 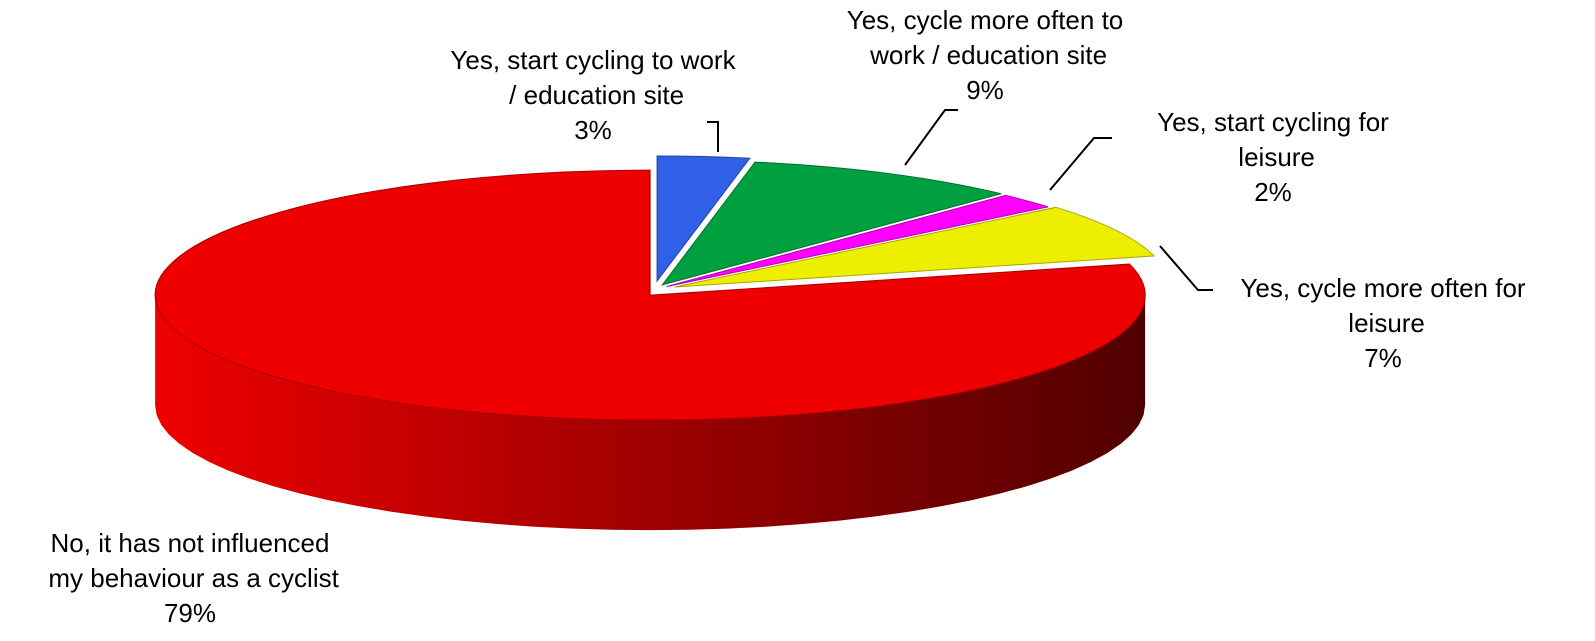 I want to click on leader-lines, so click(x=960, y=200).